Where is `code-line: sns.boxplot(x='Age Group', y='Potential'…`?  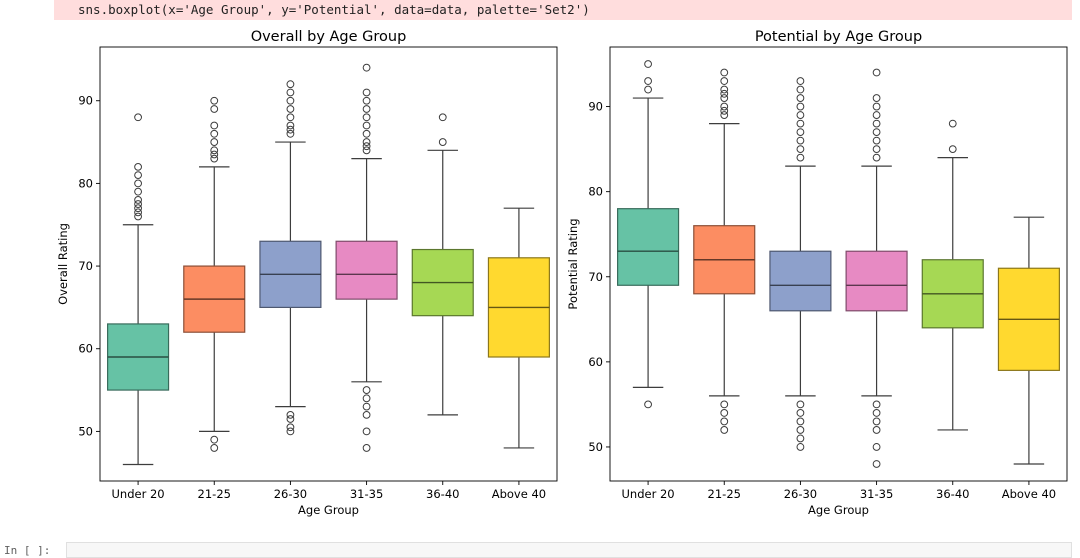 code-line: sns.boxplot(x='Age Group', y='Potential'… is located at coordinates (334, 9).